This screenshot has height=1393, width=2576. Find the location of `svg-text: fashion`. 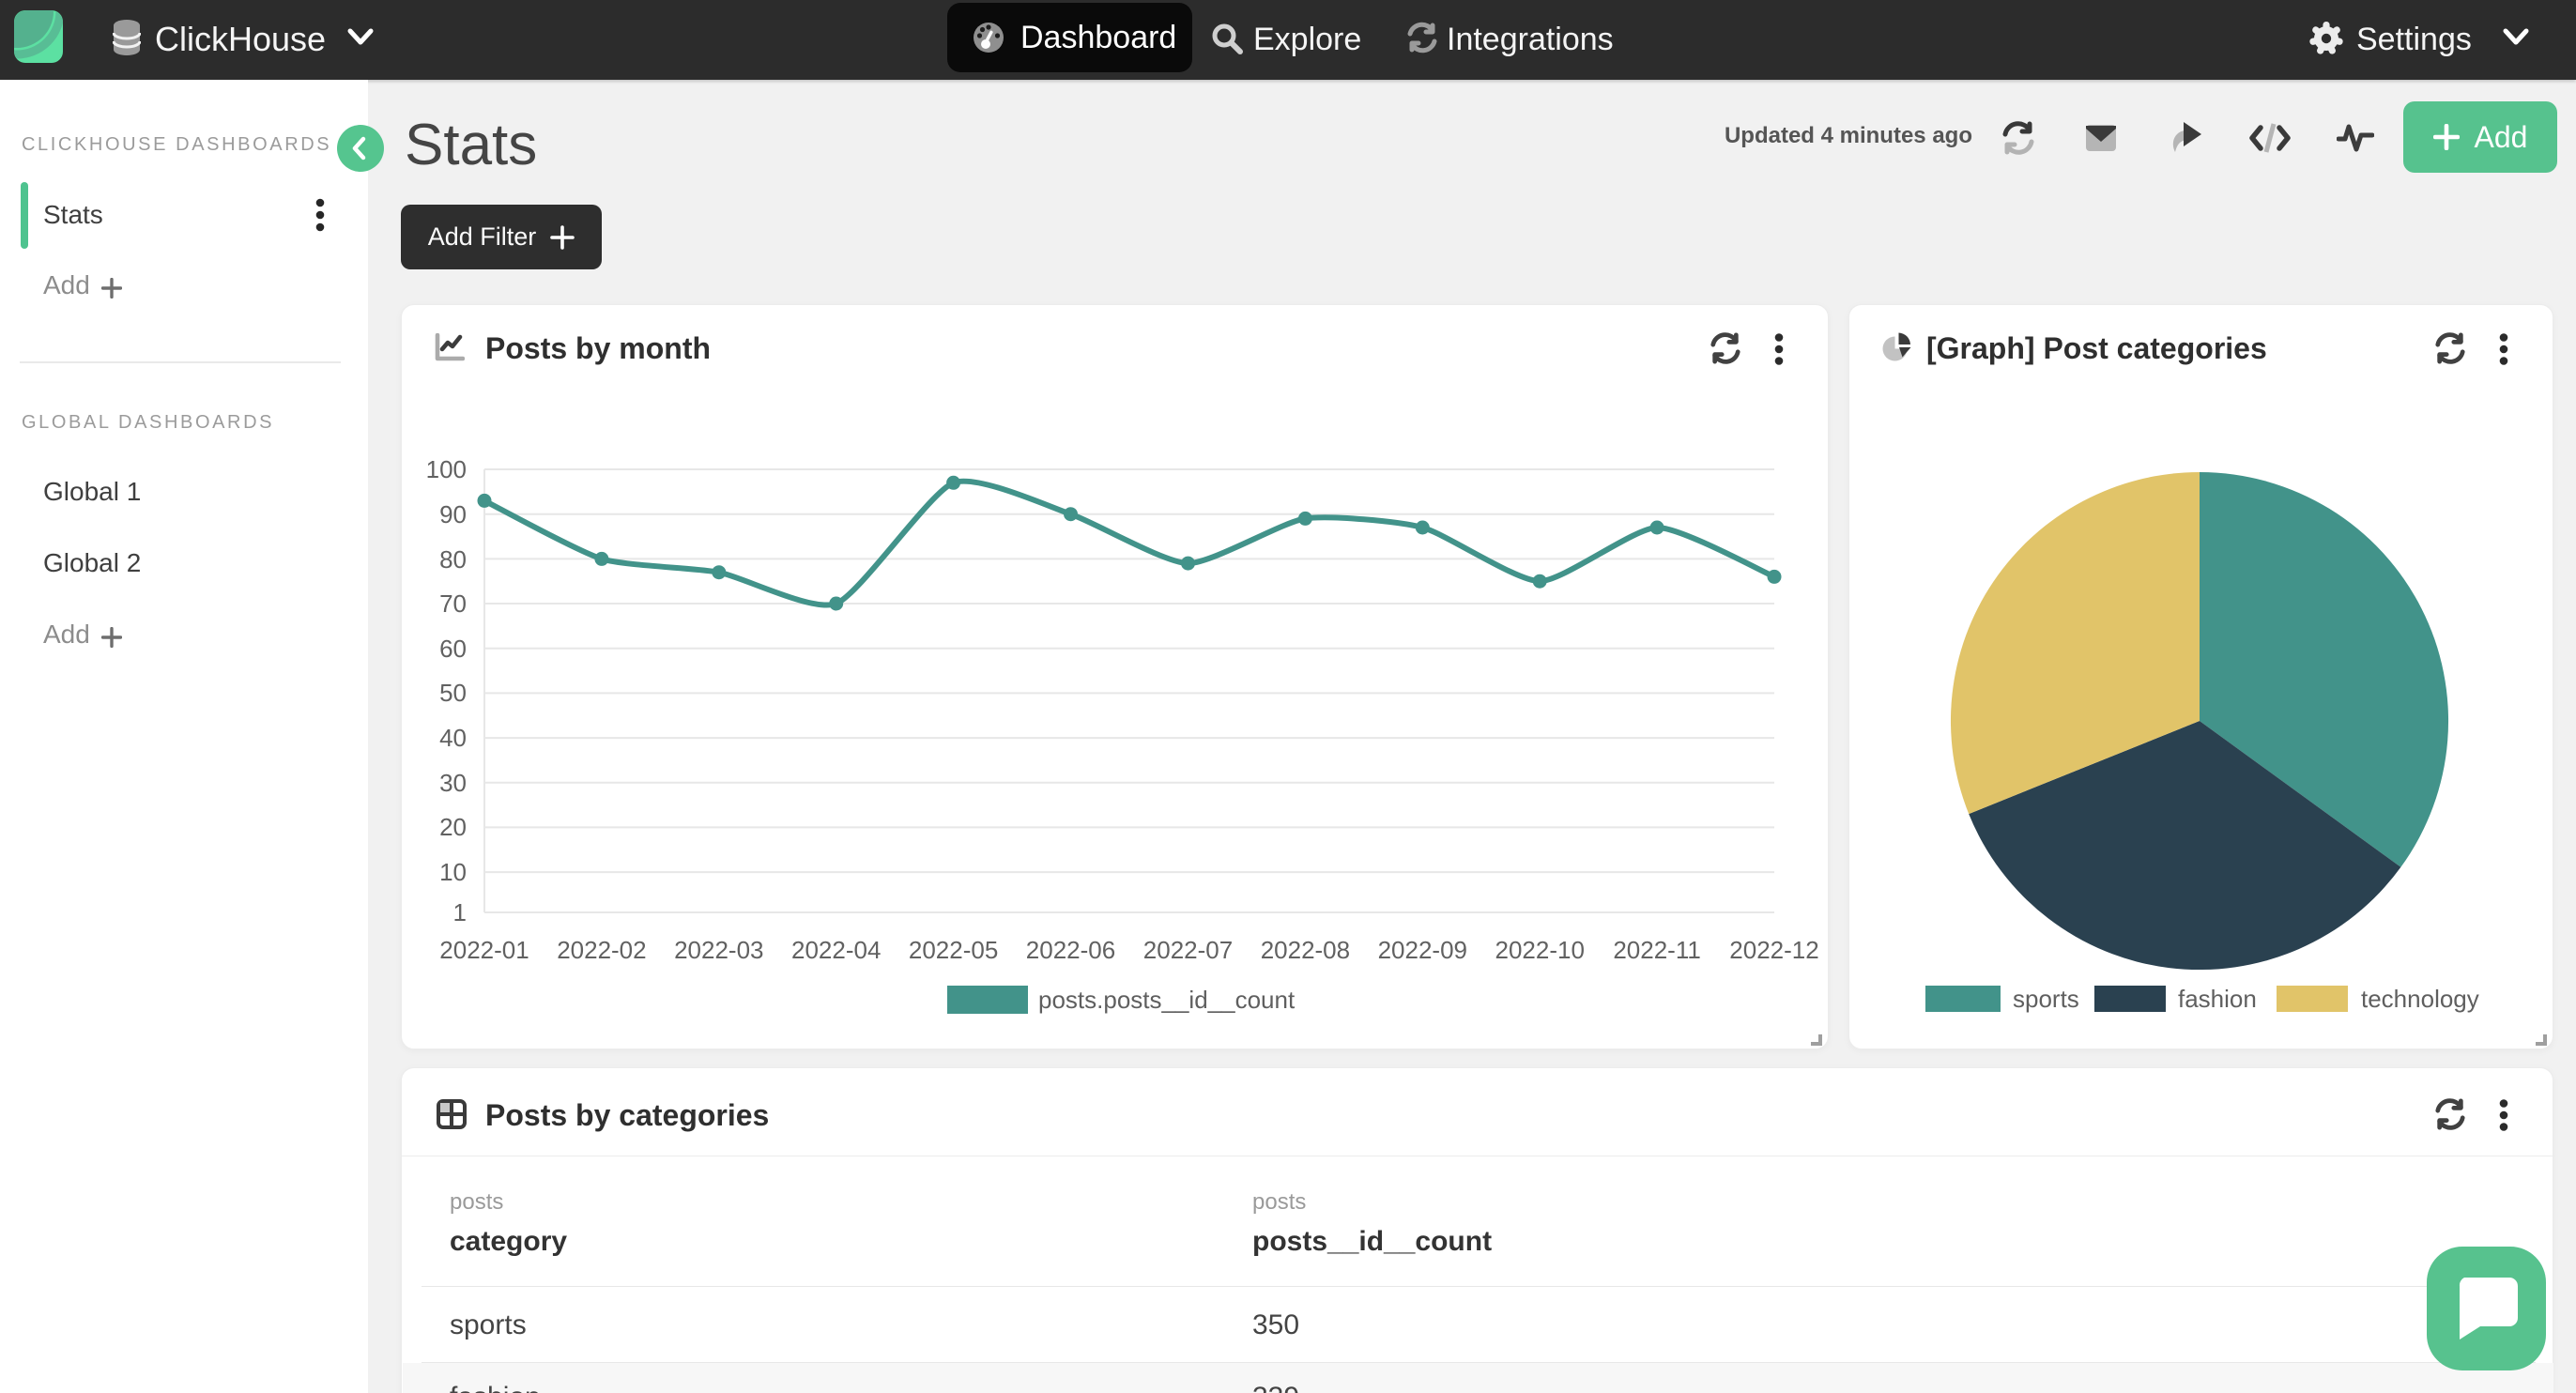

svg-text: fashion is located at coordinates (2218, 999).